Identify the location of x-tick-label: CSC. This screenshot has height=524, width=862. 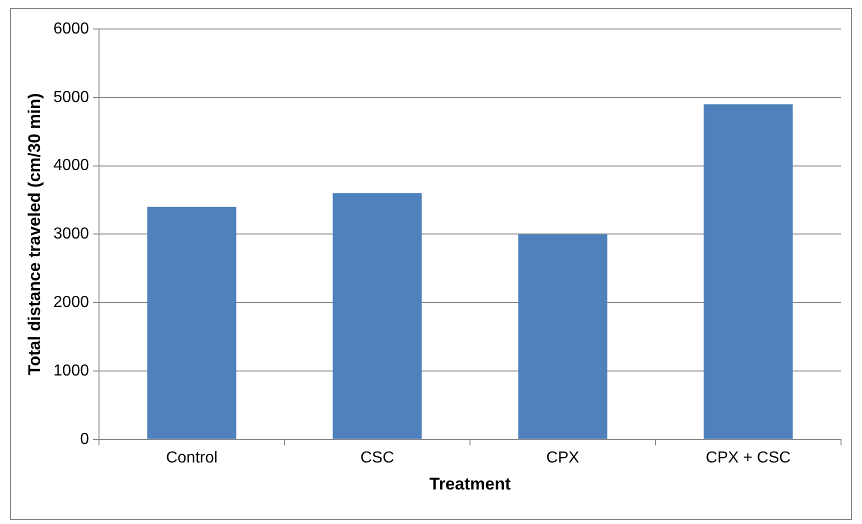
(377, 457).